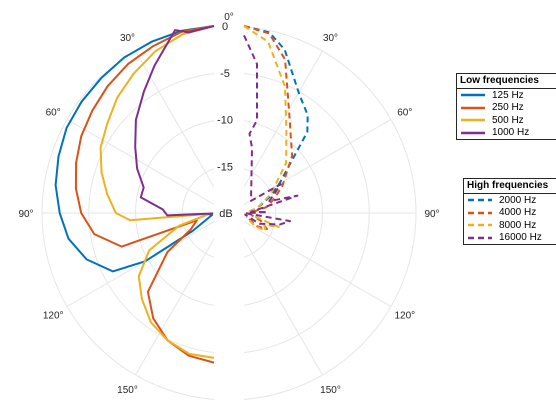 Image resolution: width=556 pixels, height=410 pixels. Describe the element at coordinates (506, 81) in the screenshot. I see `legend-title-low: Low frequencies` at that location.